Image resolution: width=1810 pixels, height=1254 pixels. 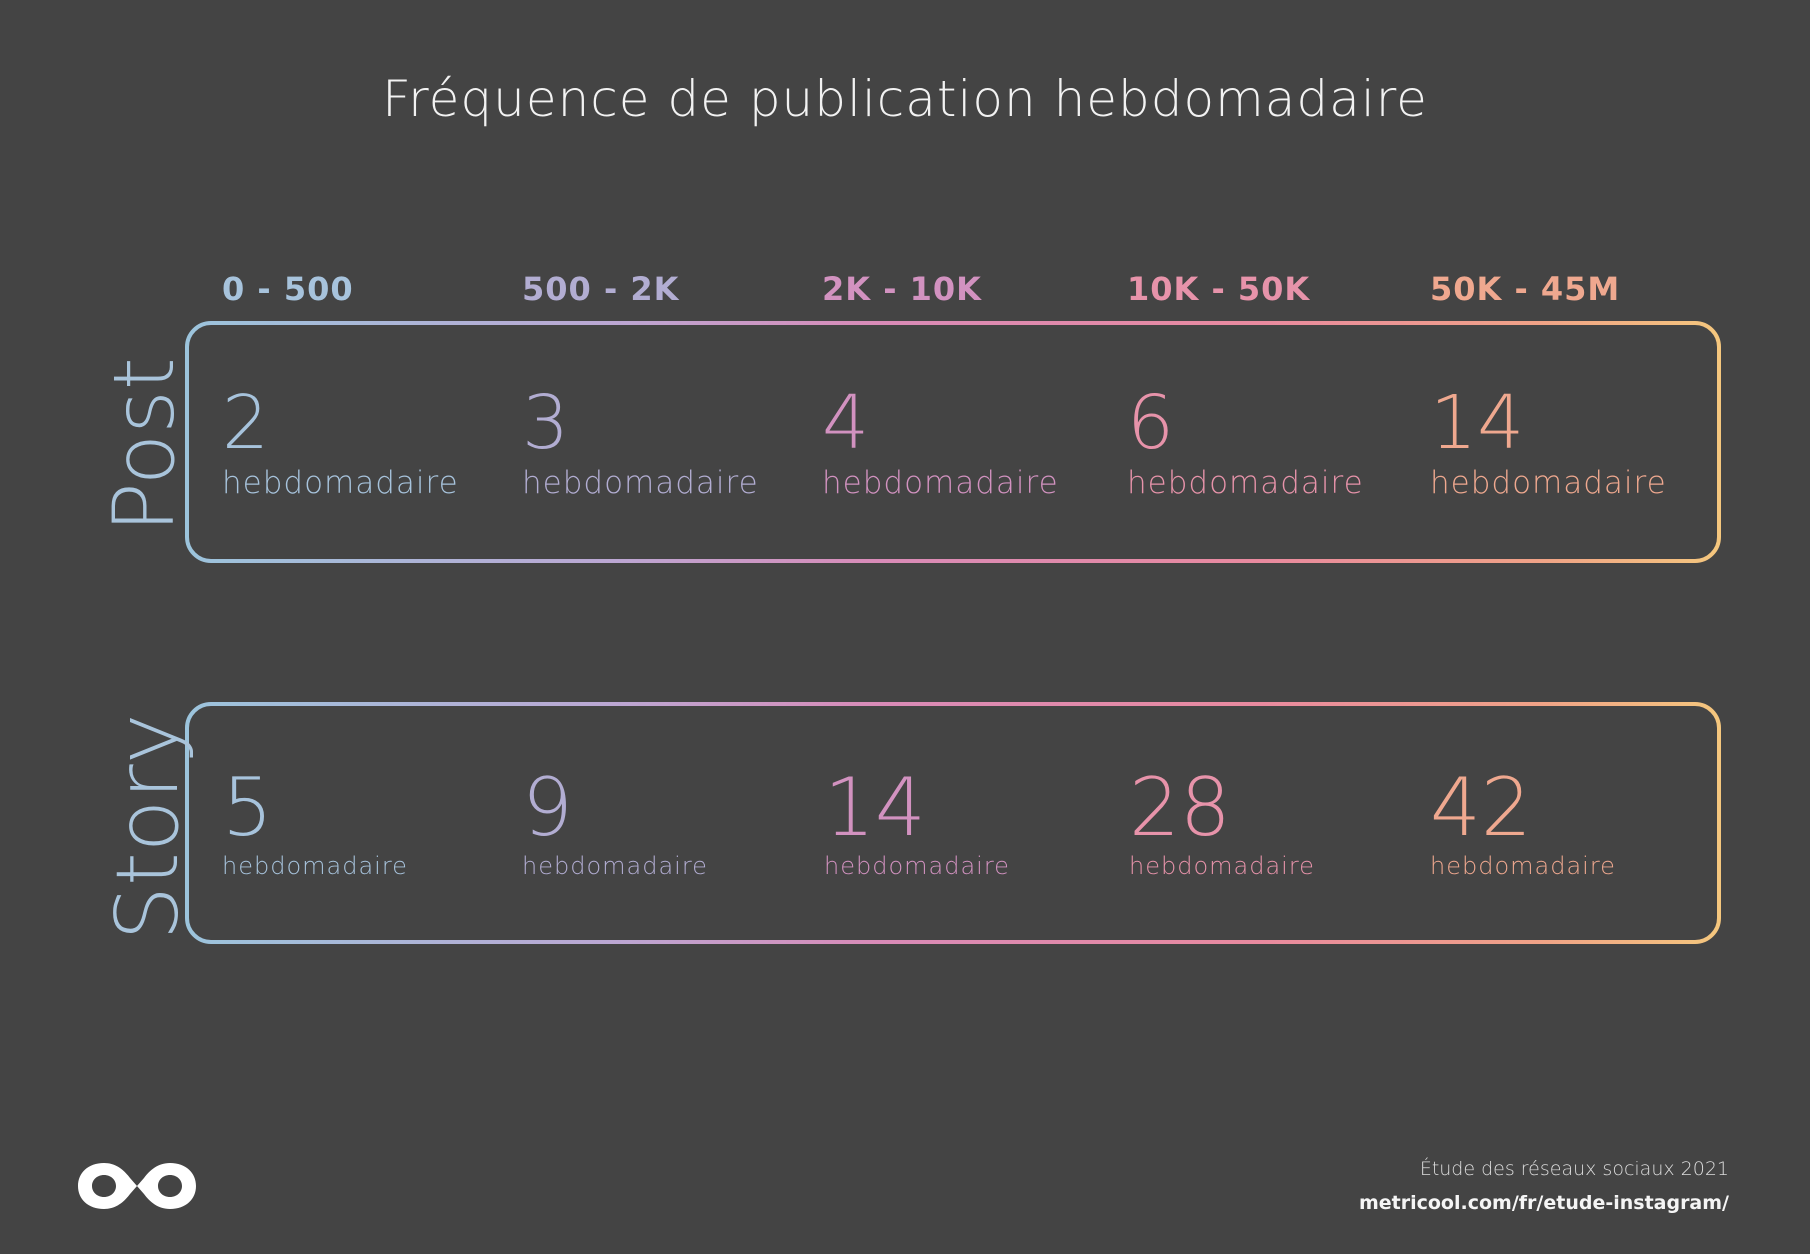 What do you see at coordinates (546, 423) in the screenshot?
I see `frequency-value: 3` at bounding box center [546, 423].